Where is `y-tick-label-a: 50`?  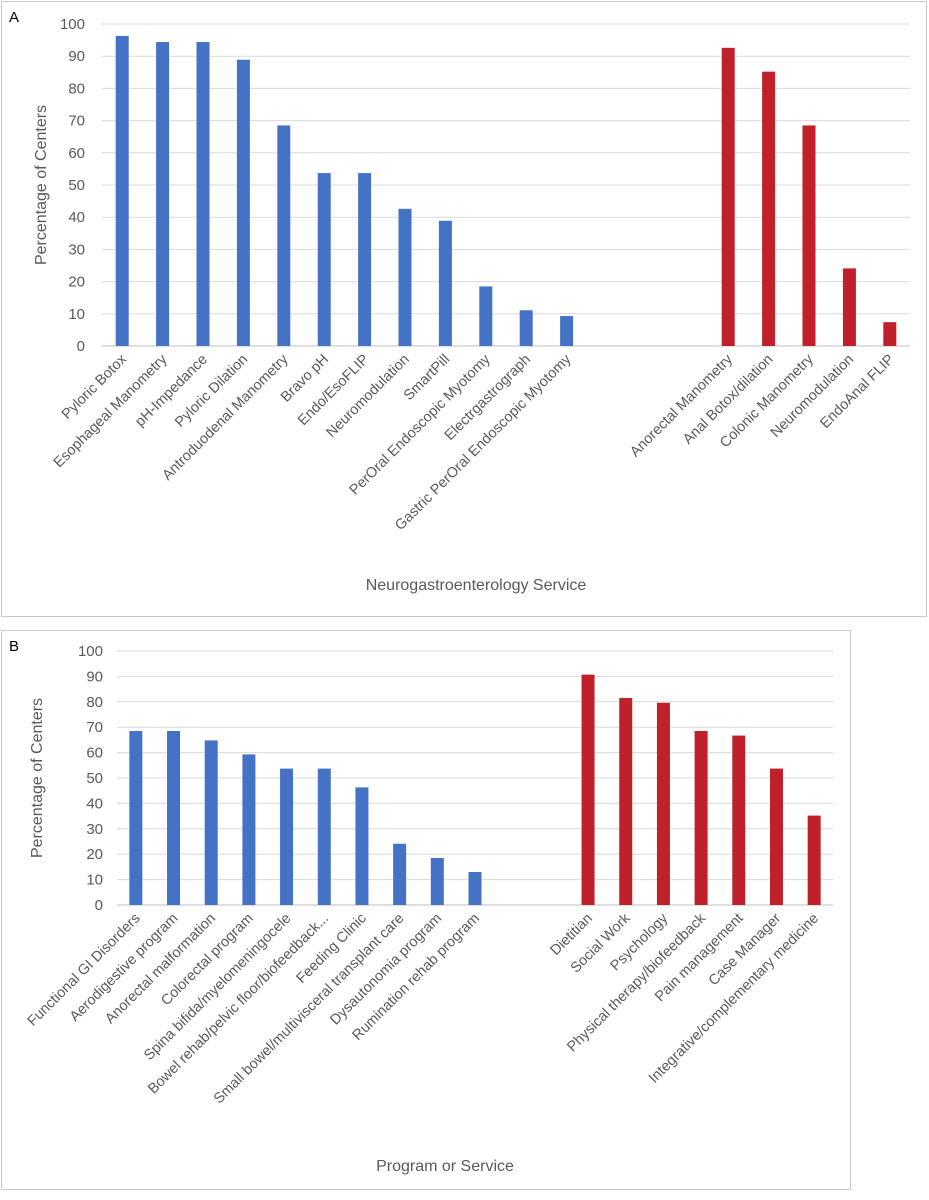
y-tick-label-a: 50 is located at coordinates (76, 185).